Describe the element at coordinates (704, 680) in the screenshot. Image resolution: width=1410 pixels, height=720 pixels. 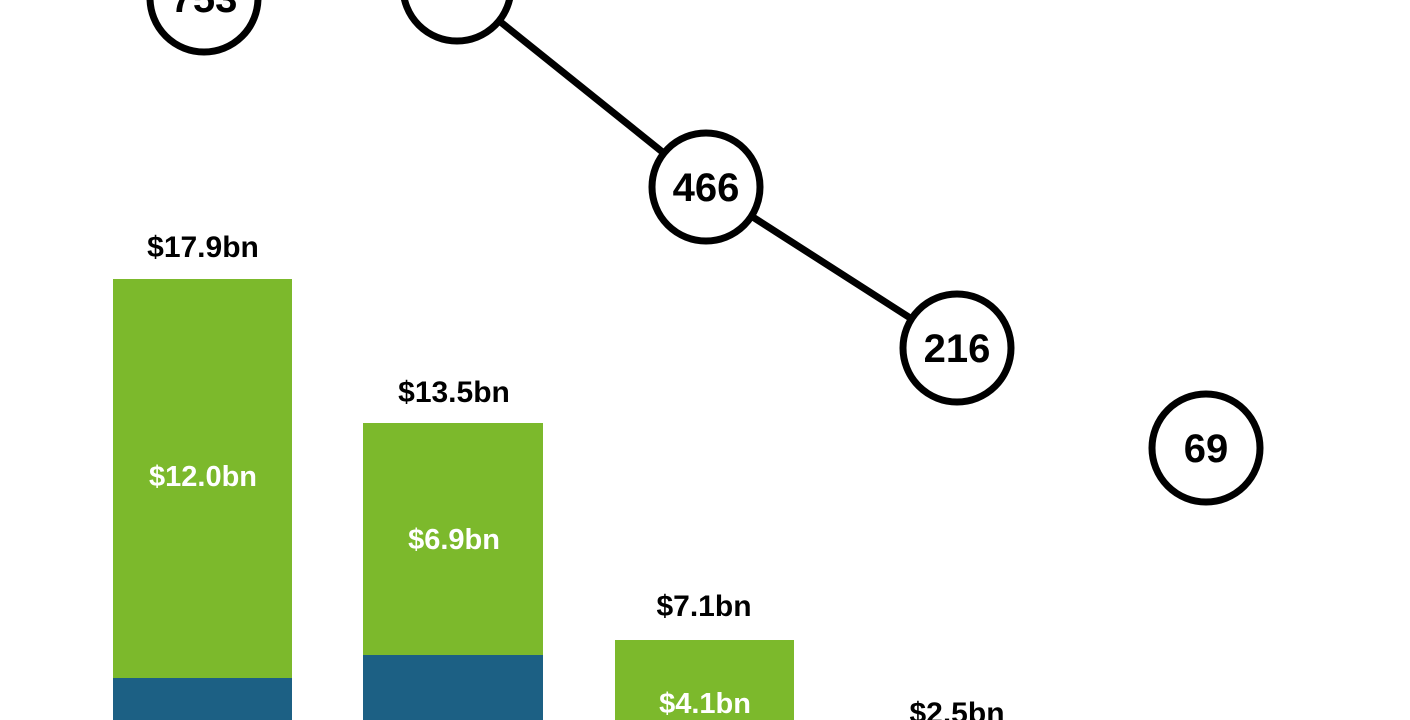
I see `bar-3-green-segment` at that location.